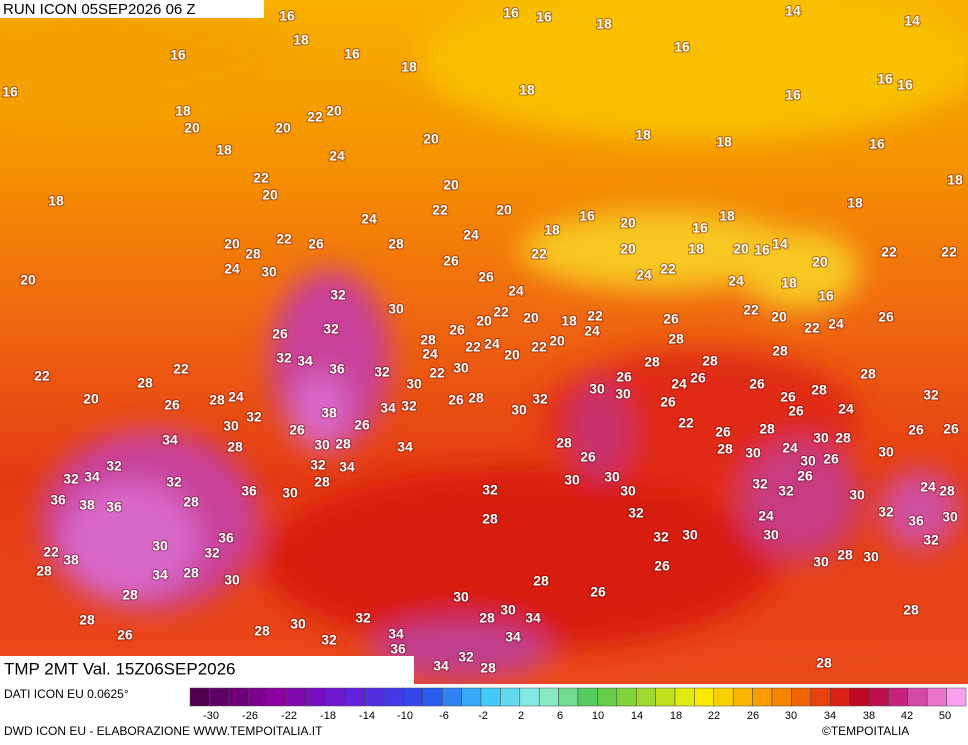 The height and width of the screenshot is (745, 968). I want to click on colorbar-tick-label: 14, so click(637, 716).